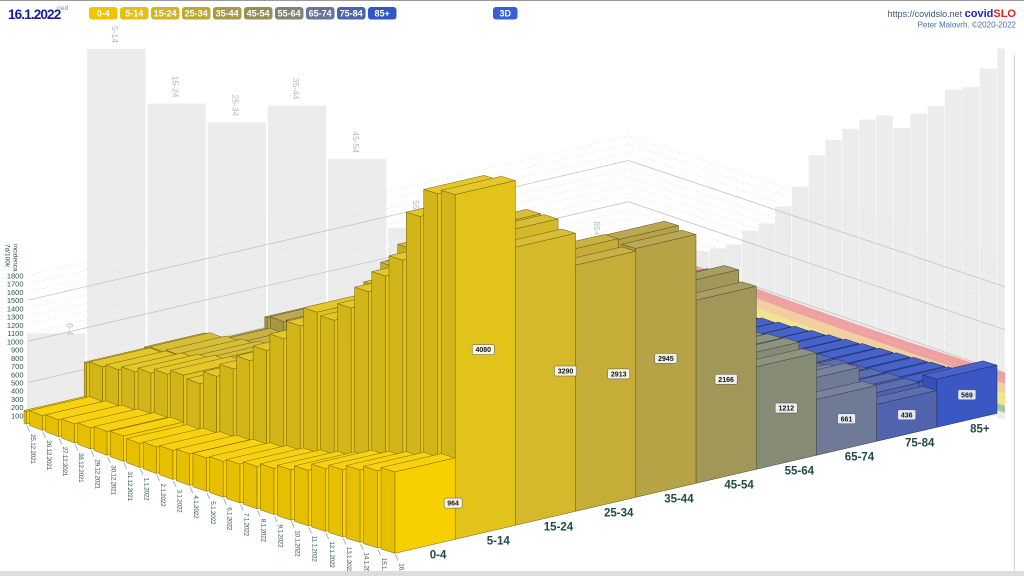 The height and width of the screenshot is (576, 1024). What do you see at coordinates (246, 525) in the screenshot?
I see `svg-text: 7.1.2022` at bounding box center [246, 525].